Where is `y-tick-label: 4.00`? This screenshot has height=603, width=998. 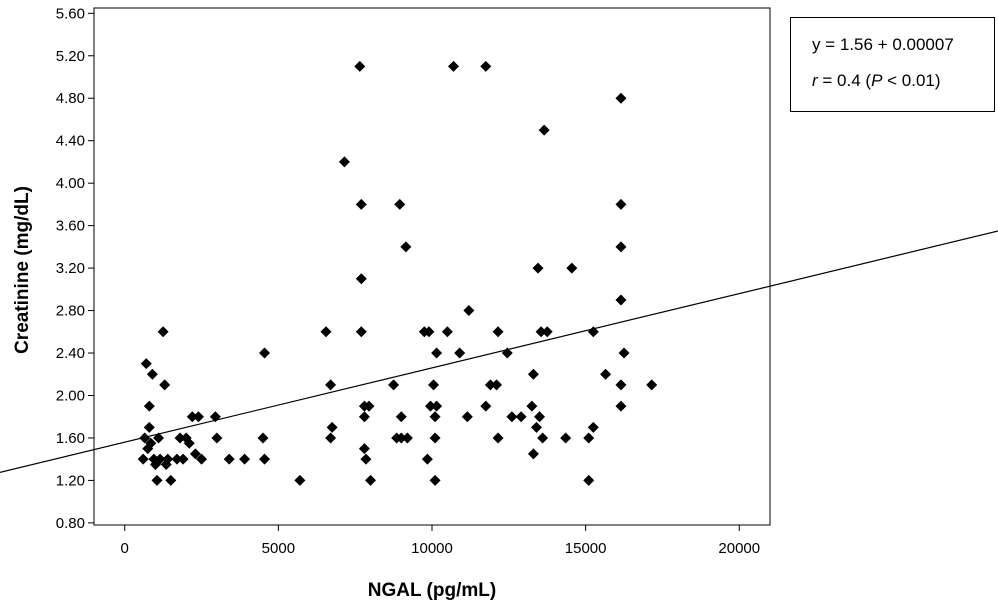 y-tick-label: 4.00 is located at coordinates (70, 183).